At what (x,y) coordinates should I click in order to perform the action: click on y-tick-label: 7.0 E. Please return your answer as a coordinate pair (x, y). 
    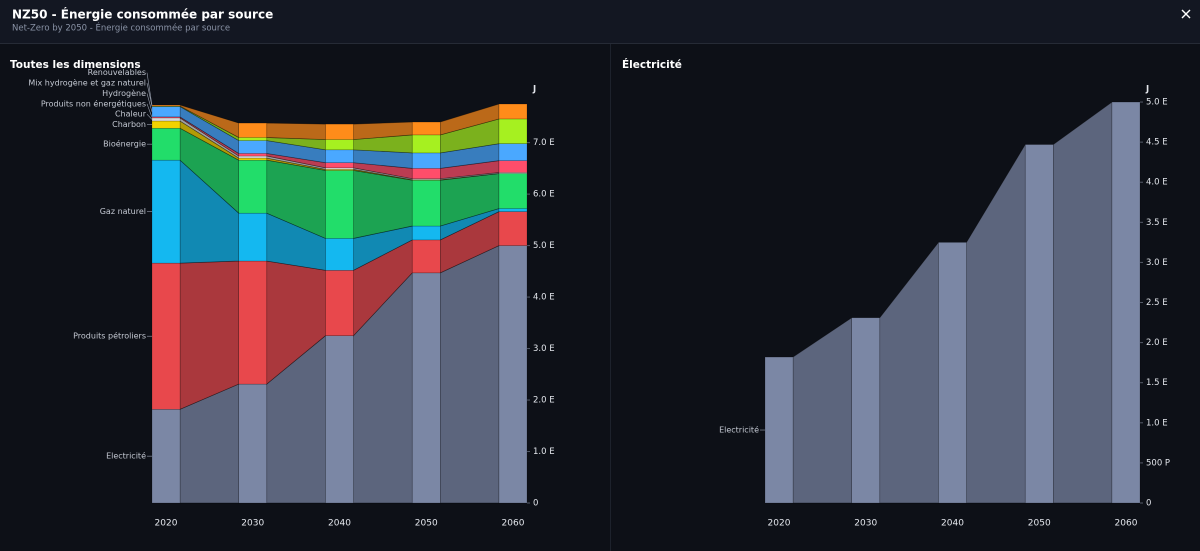
    Looking at the image, I should click on (544, 143).